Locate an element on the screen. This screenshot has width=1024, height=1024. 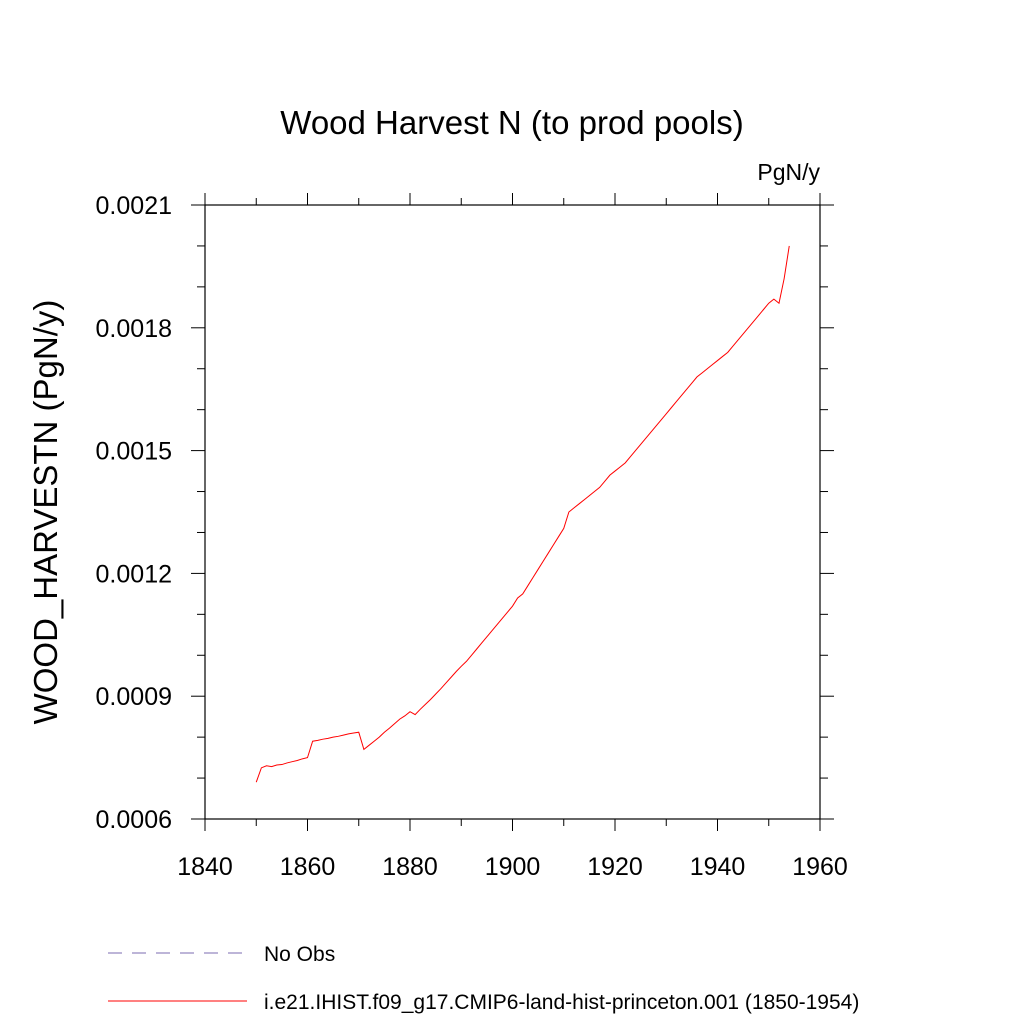
units-label: PgN/y is located at coordinates (788, 172).